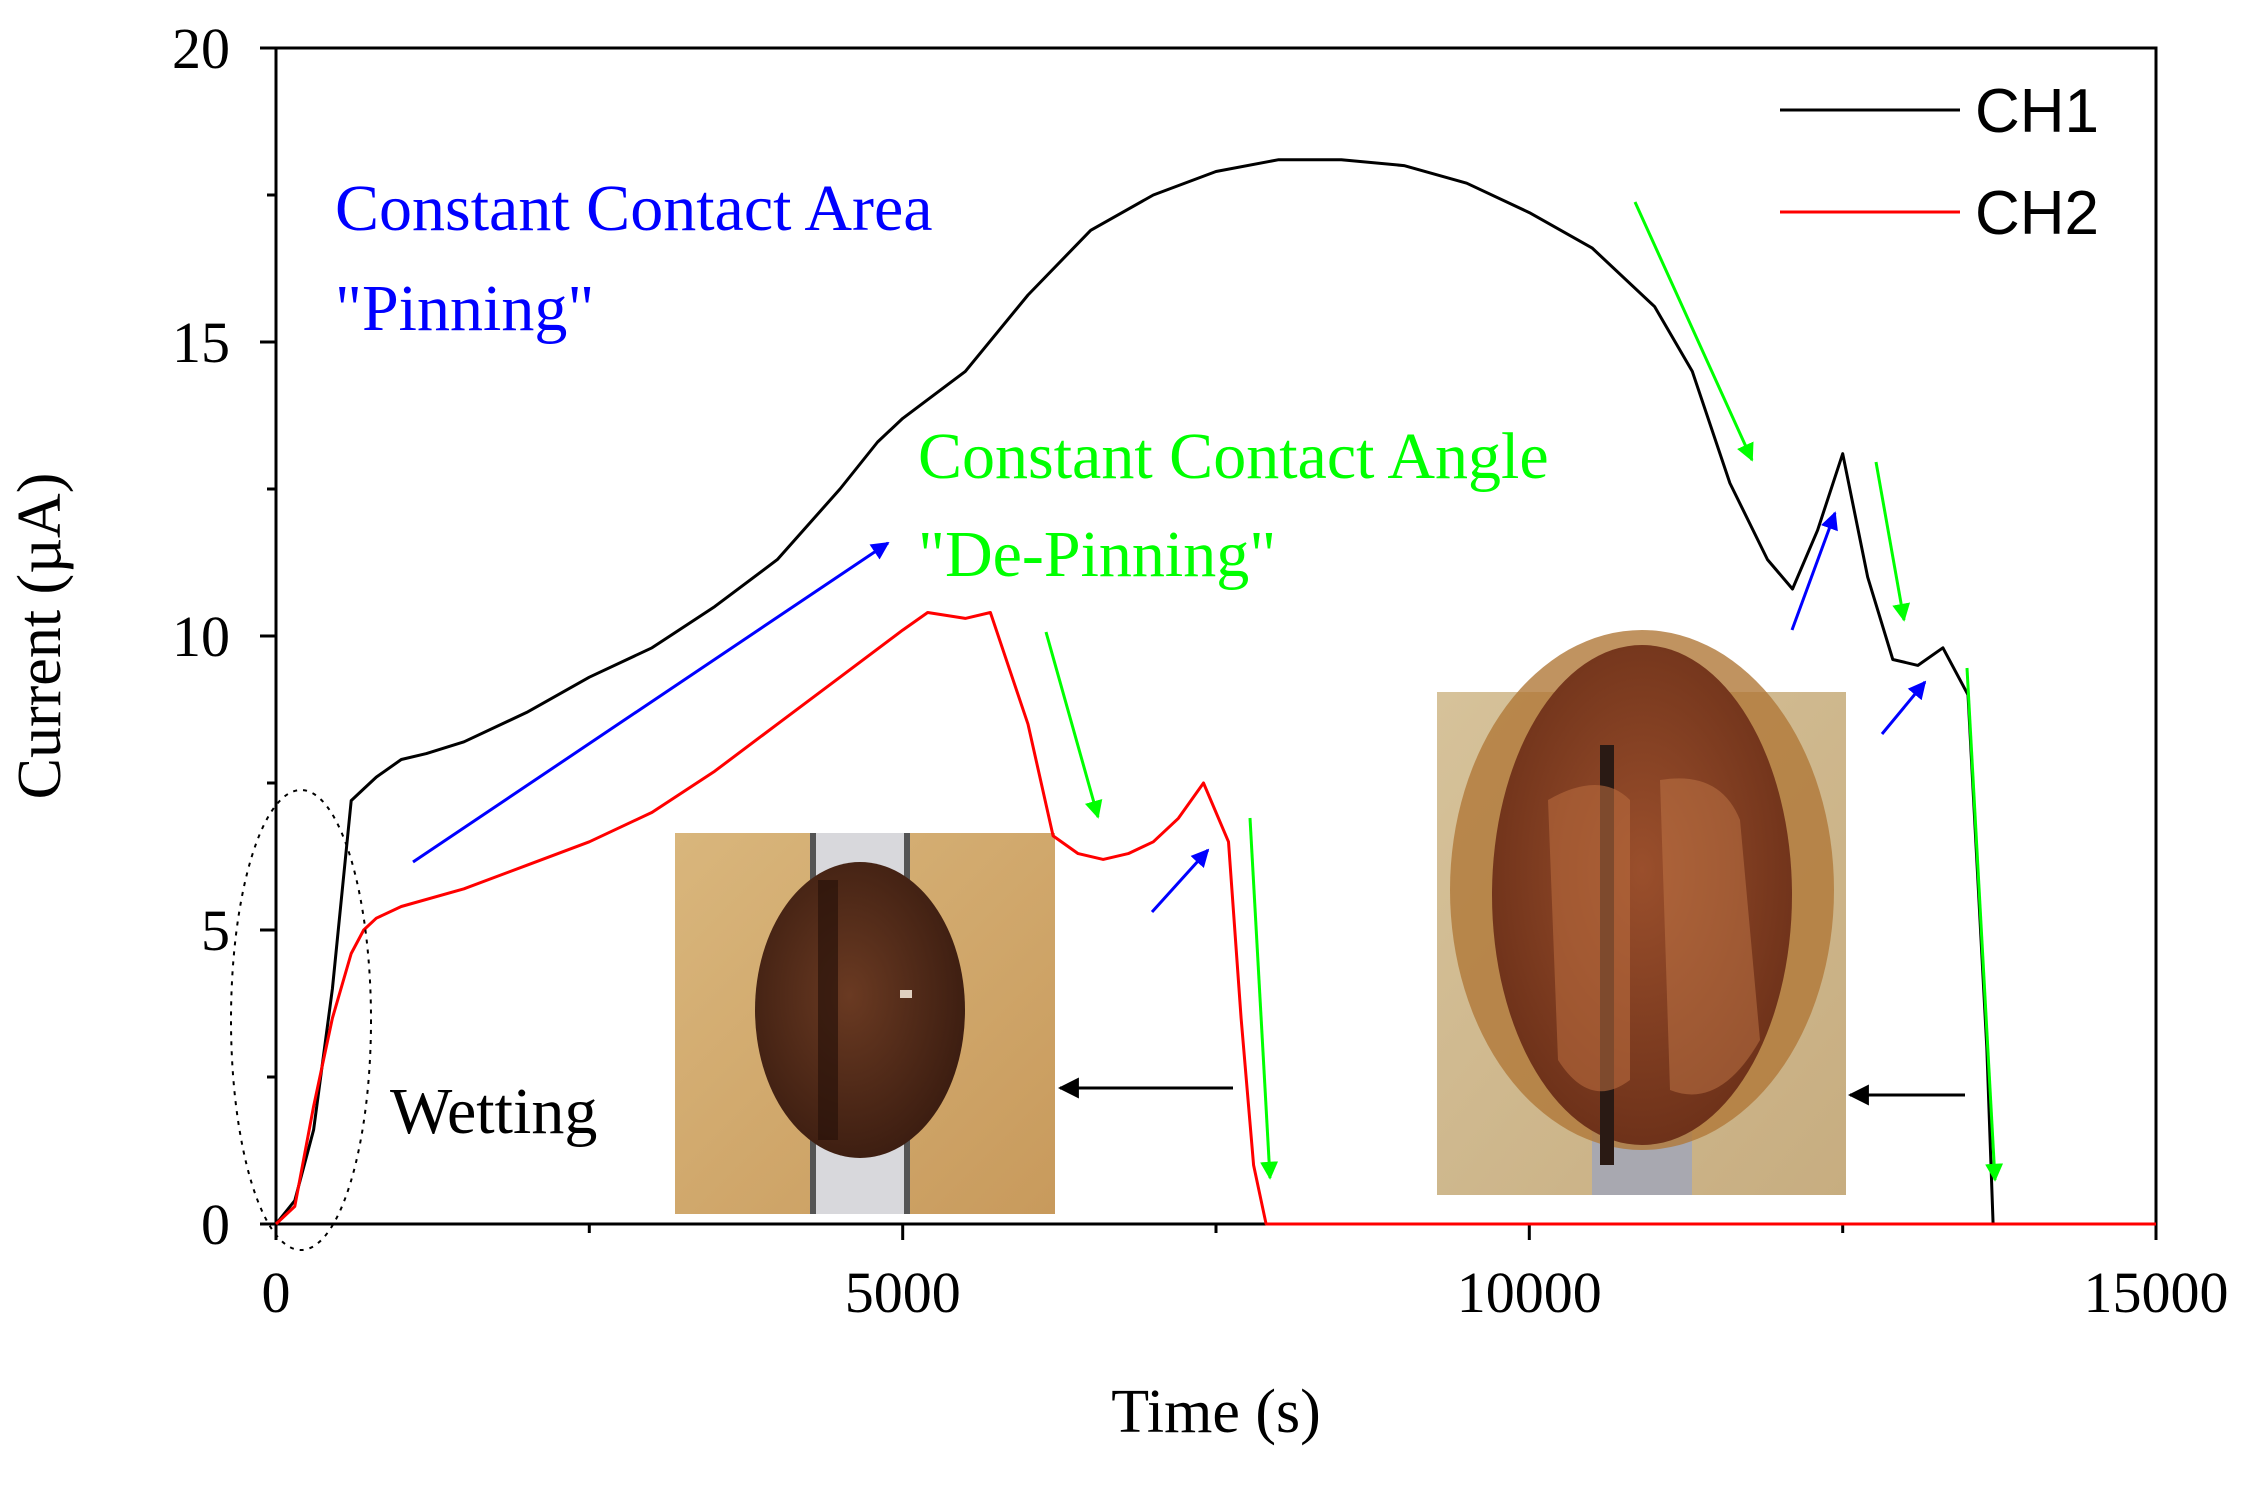 Image resolution: width=2258 pixels, height=1494 pixels. I want to click on annotation-wetting: Wetting, so click(493, 1111).